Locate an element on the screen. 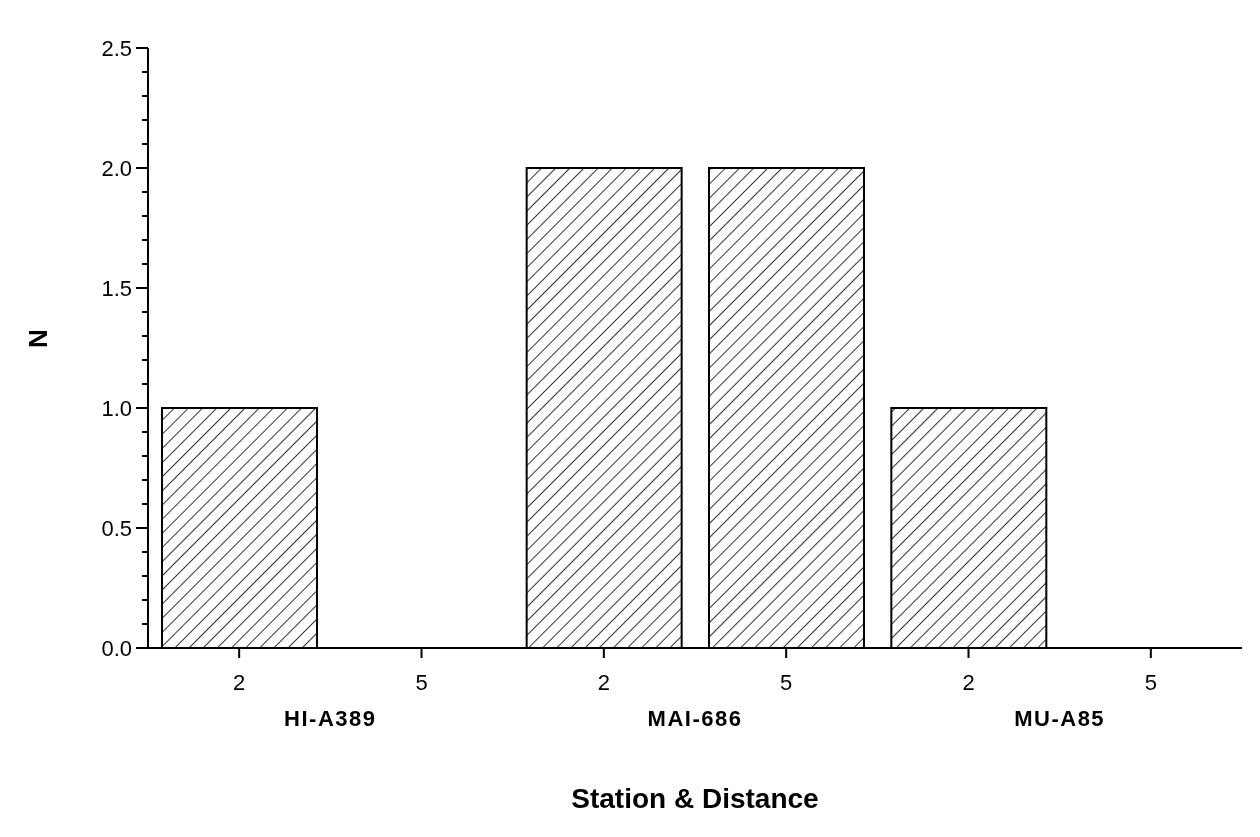  y-tick-label: 0.5 is located at coordinates (116, 528).